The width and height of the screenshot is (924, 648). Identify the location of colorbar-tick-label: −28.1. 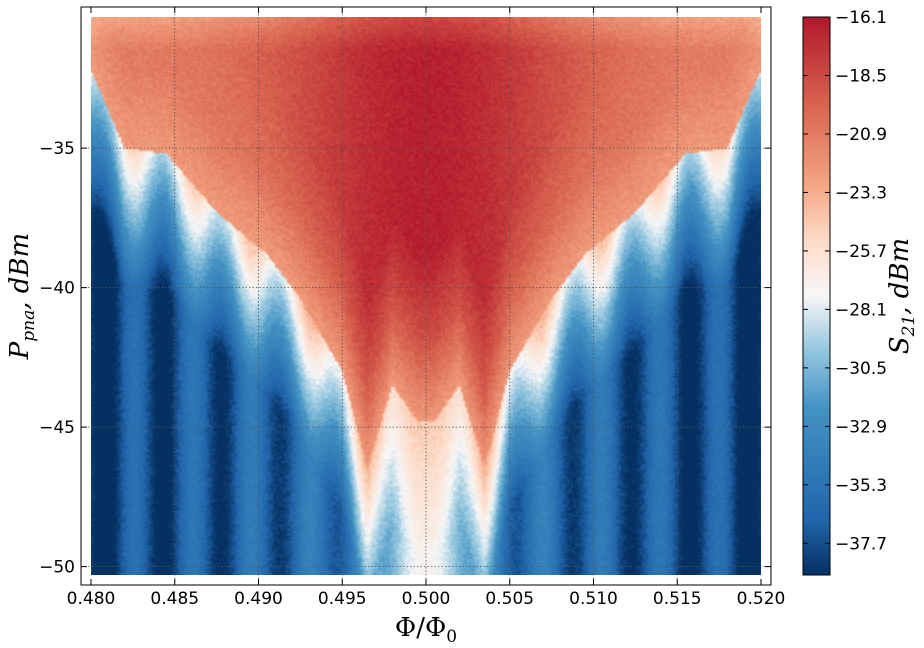
(861, 310).